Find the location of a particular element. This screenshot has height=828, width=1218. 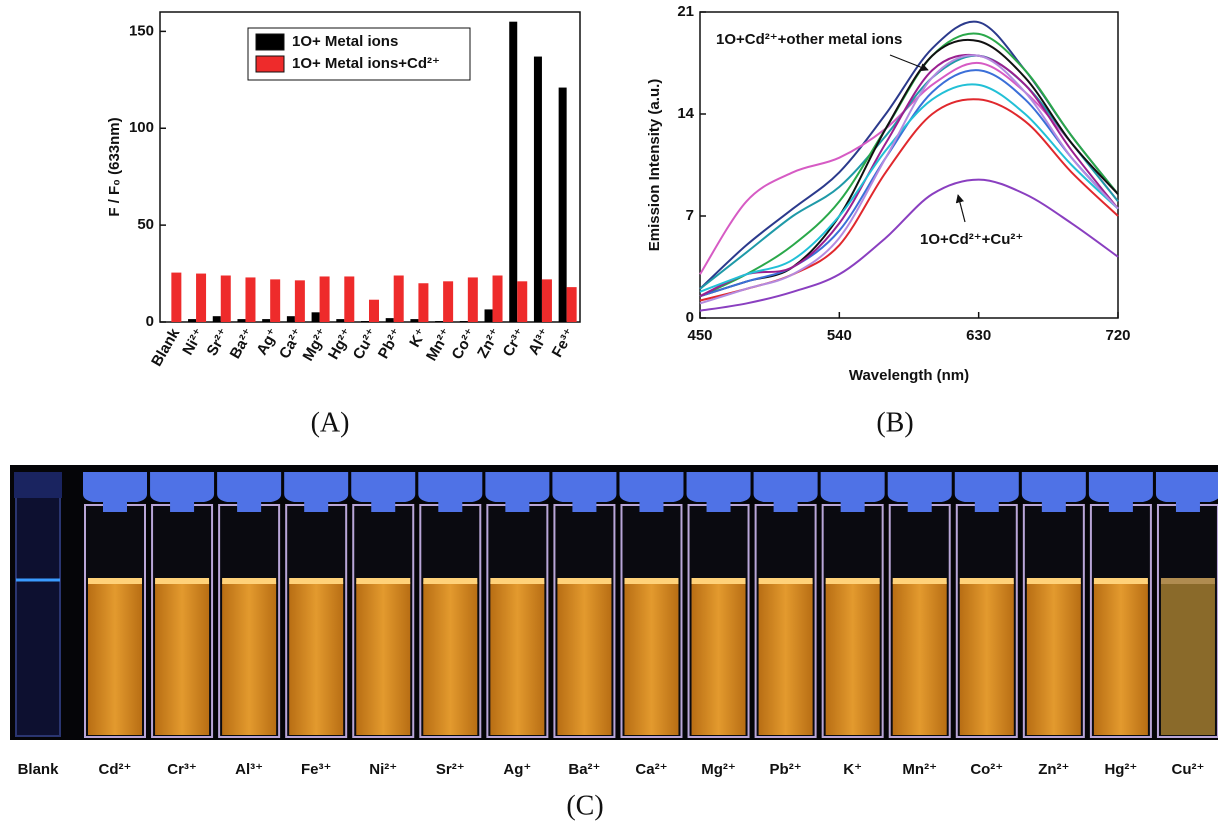

blank-vial is located at coordinates (38, 607).